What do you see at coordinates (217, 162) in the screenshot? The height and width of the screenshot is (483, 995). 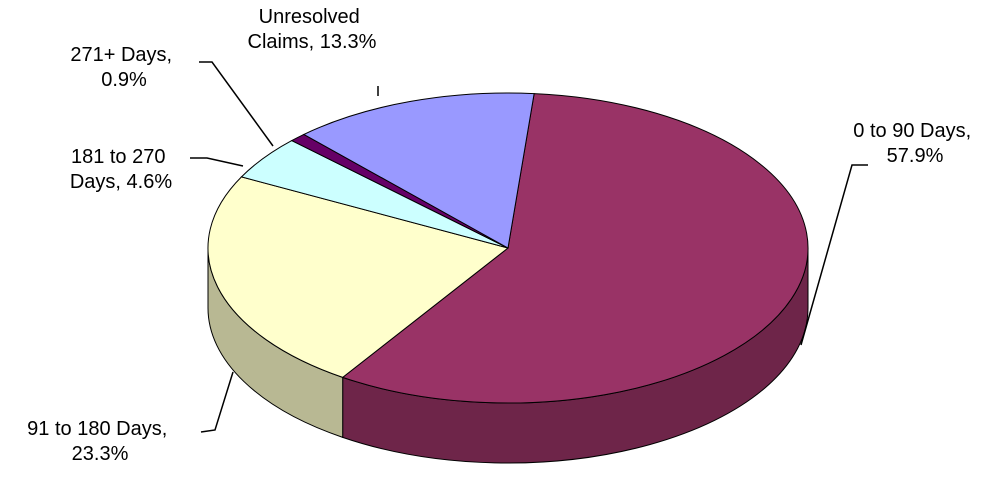 I see `leader-181-270-days` at bounding box center [217, 162].